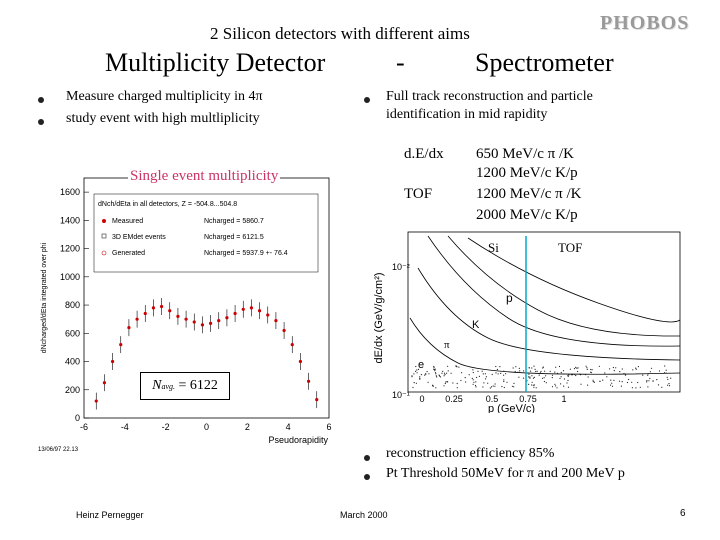  What do you see at coordinates (492, 399) in the screenshot?
I see `dedx-x-tick-2: 0.5` at bounding box center [492, 399].